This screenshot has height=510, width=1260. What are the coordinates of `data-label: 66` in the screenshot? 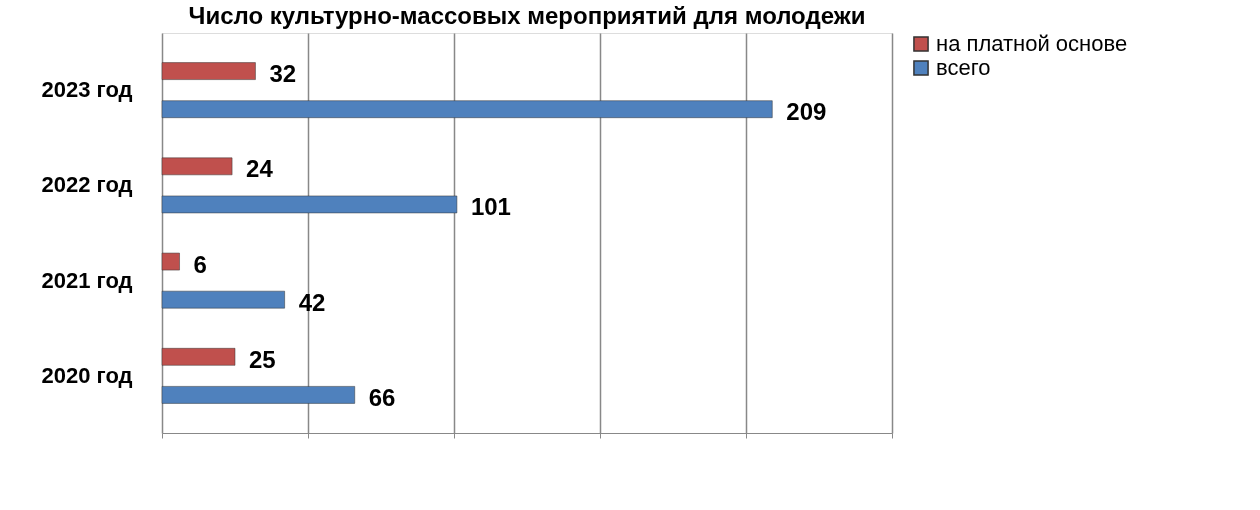 It's located at (382, 397).